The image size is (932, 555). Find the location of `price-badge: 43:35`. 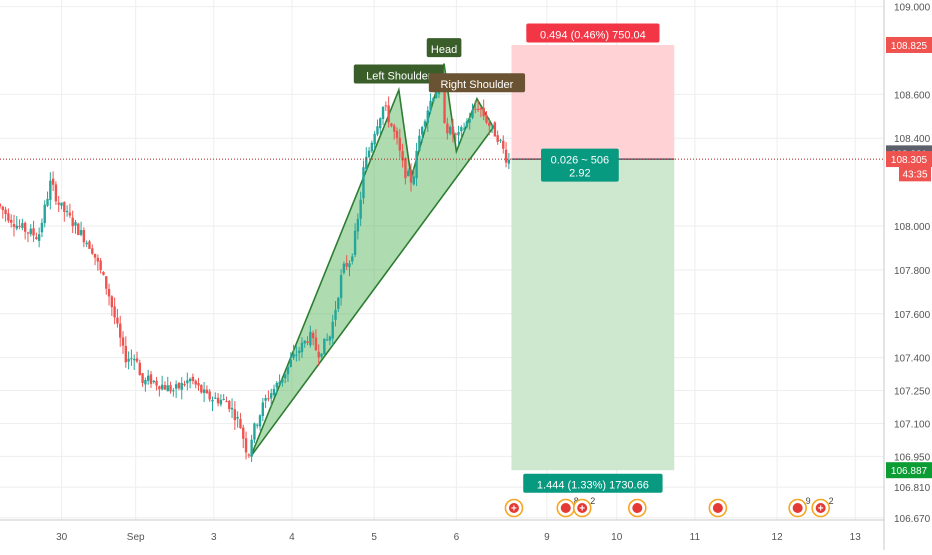

price-badge: 43:35 is located at coordinates (915, 173).